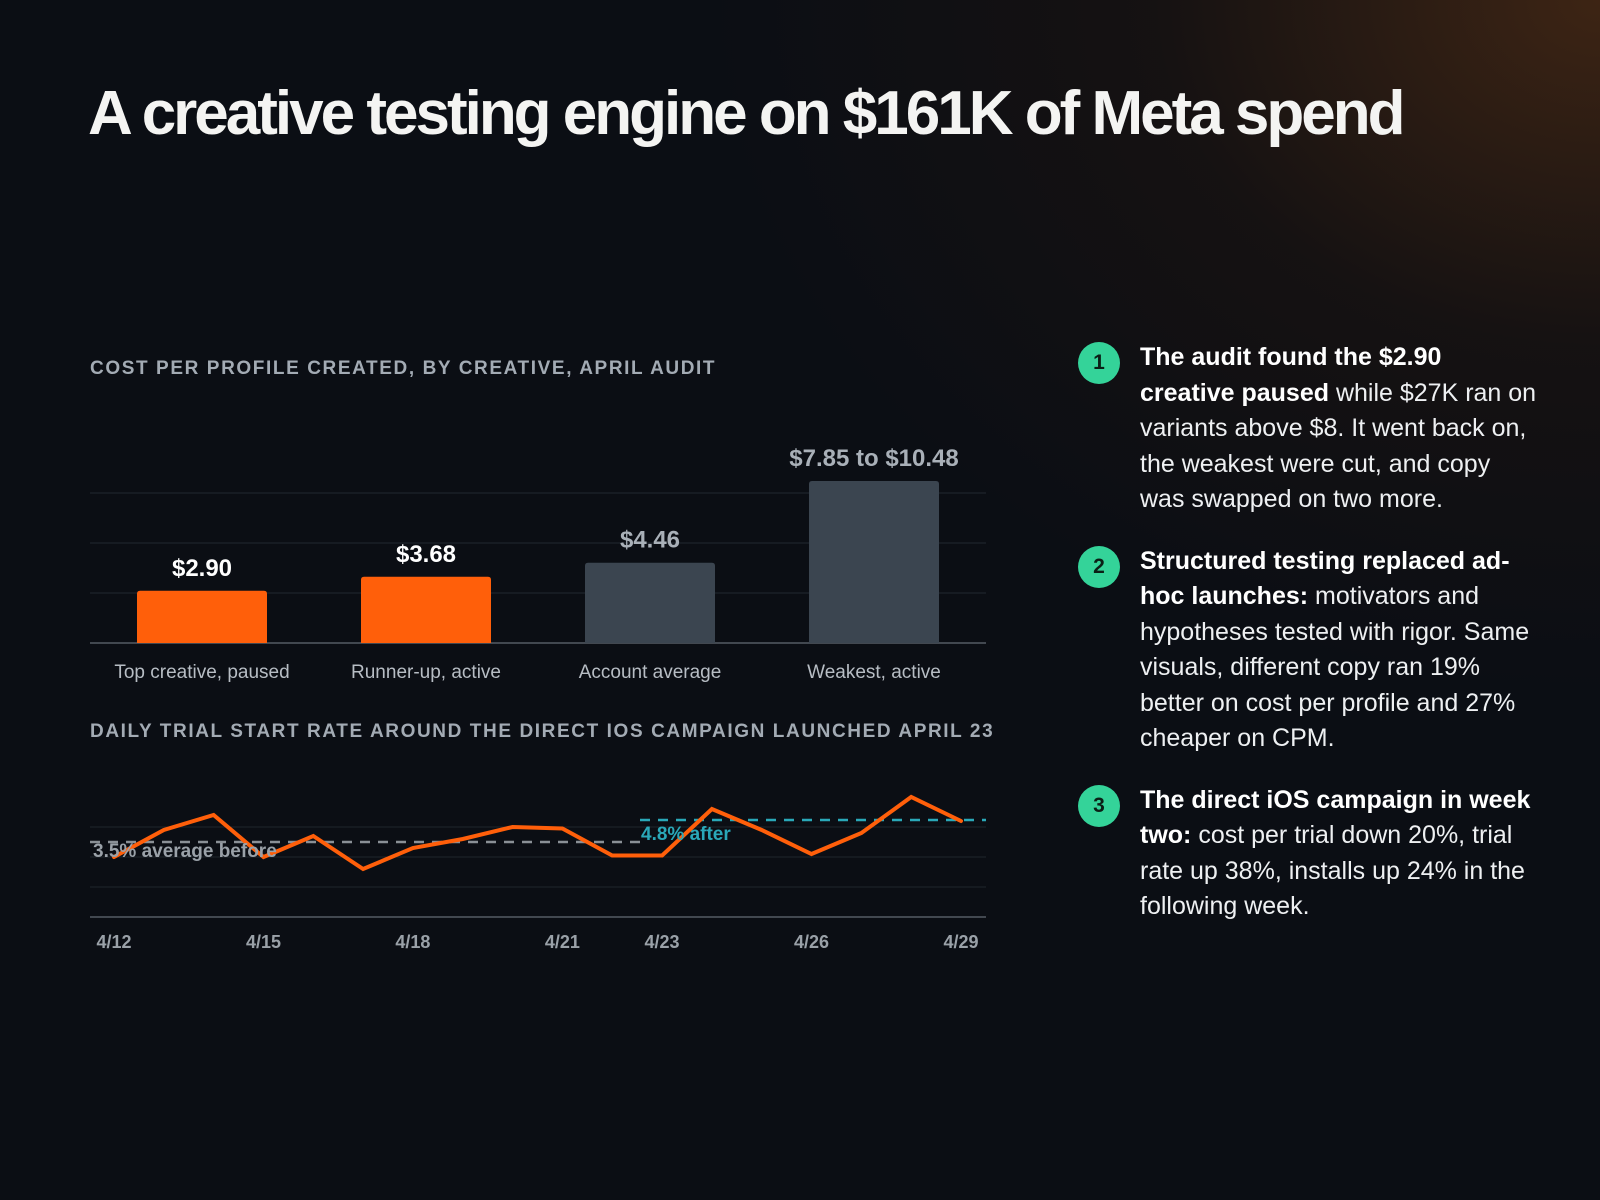  Describe the element at coordinates (650, 672) in the screenshot. I see `category-label: Account average` at that location.